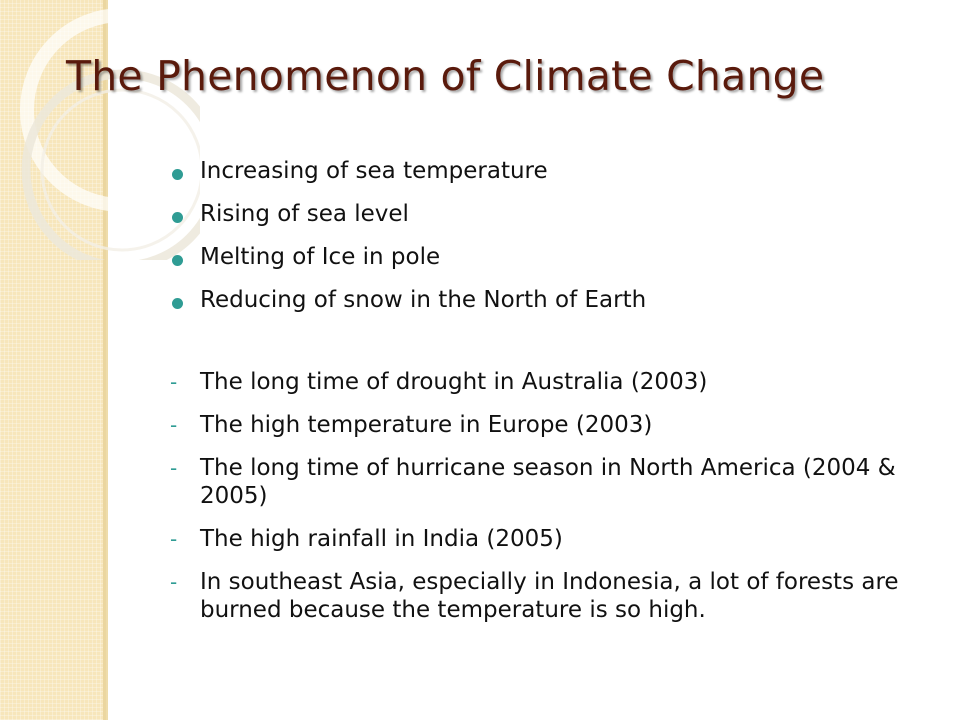  Describe the element at coordinates (320, 257) in the screenshot. I see `bullet-text: Melting of Ice in pole` at that location.